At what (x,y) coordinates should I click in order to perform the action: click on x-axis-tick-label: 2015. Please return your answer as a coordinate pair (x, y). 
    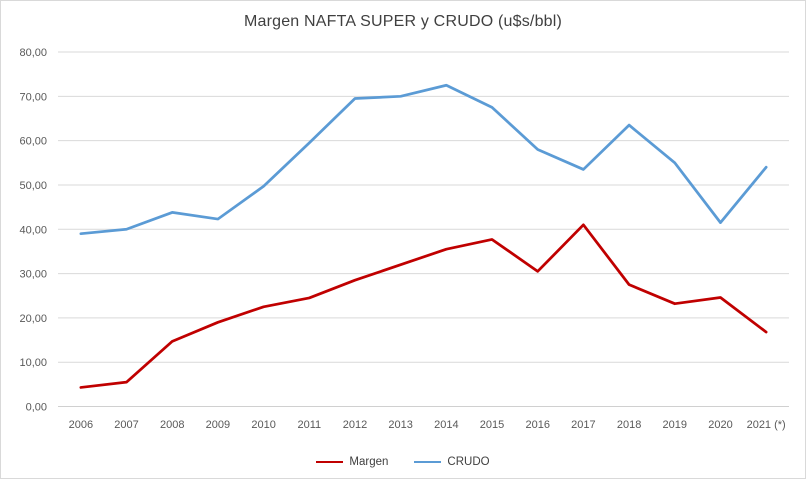
    Looking at the image, I should click on (492, 425).